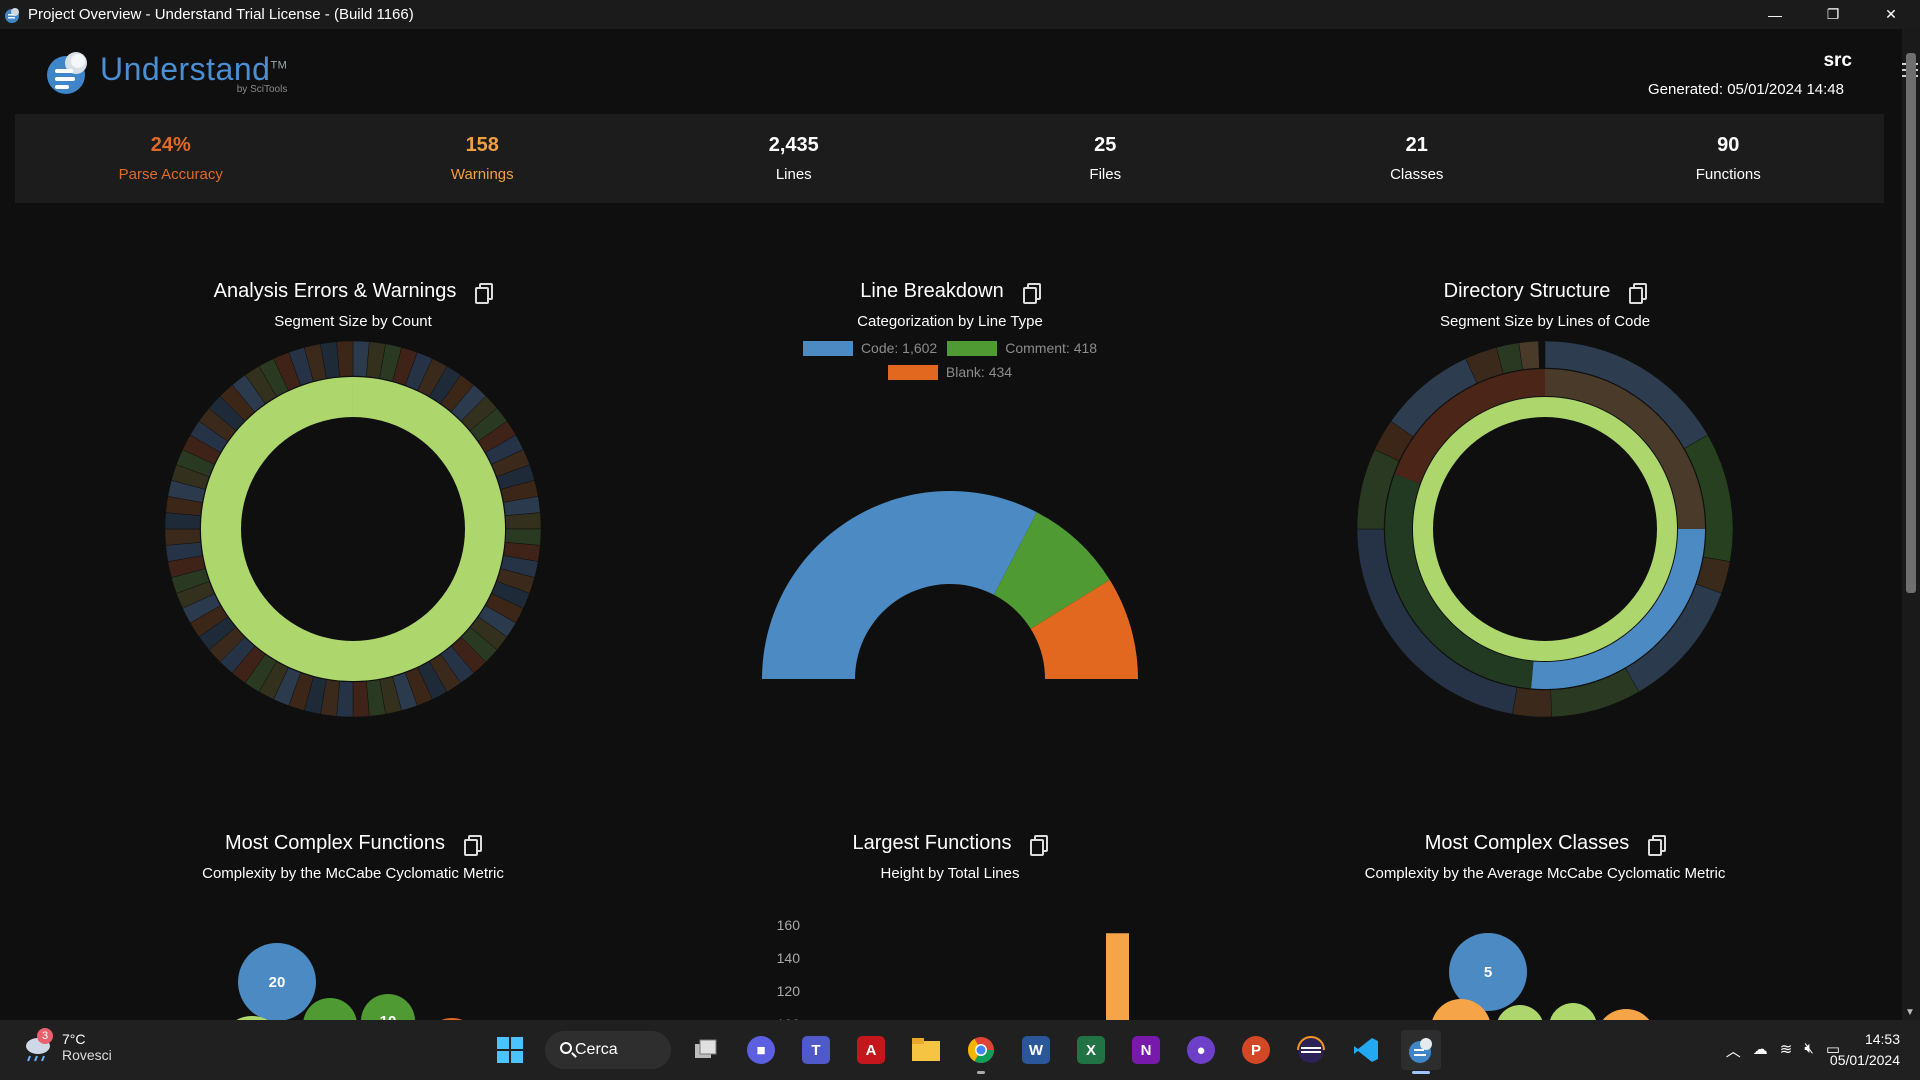 The width and height of the screenshot is (1920, 1080). What do you see at coordinates (1775, 14) in the screenshot?
I see `minimize-button: —` at bounding box center [1775, 14].